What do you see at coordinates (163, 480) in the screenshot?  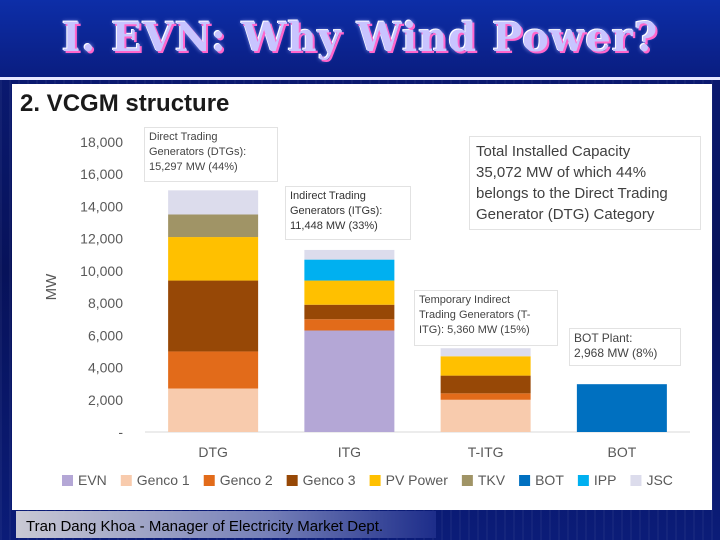 I see `legend-label: Genco 1` at bounding box center [163, 480].